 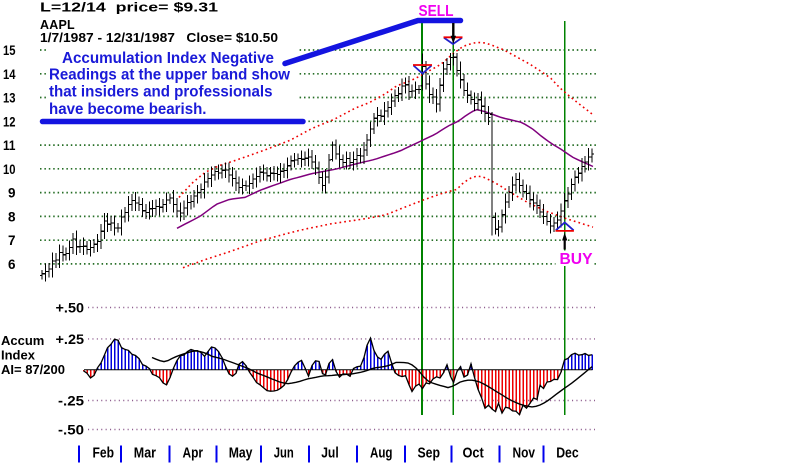 I want to click on svg-text: Jun, so click(x=284, y=453).